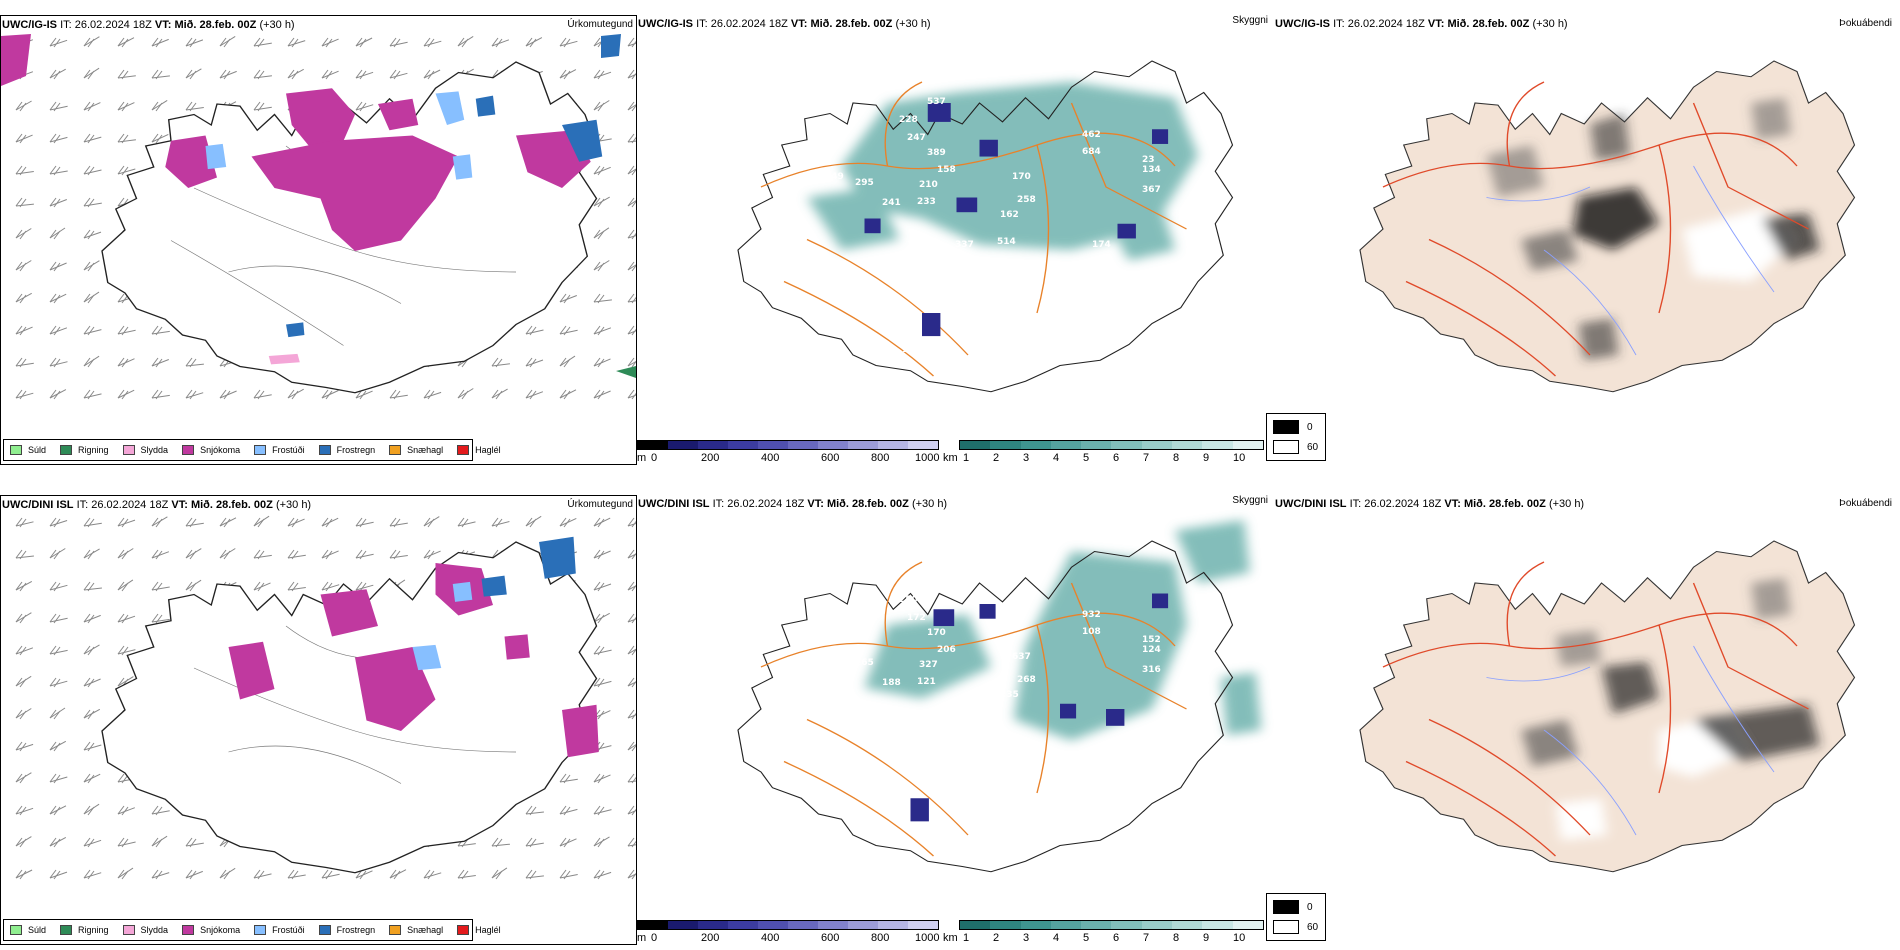  I want to click on visibility-value-label: 165, so click(864, 663).